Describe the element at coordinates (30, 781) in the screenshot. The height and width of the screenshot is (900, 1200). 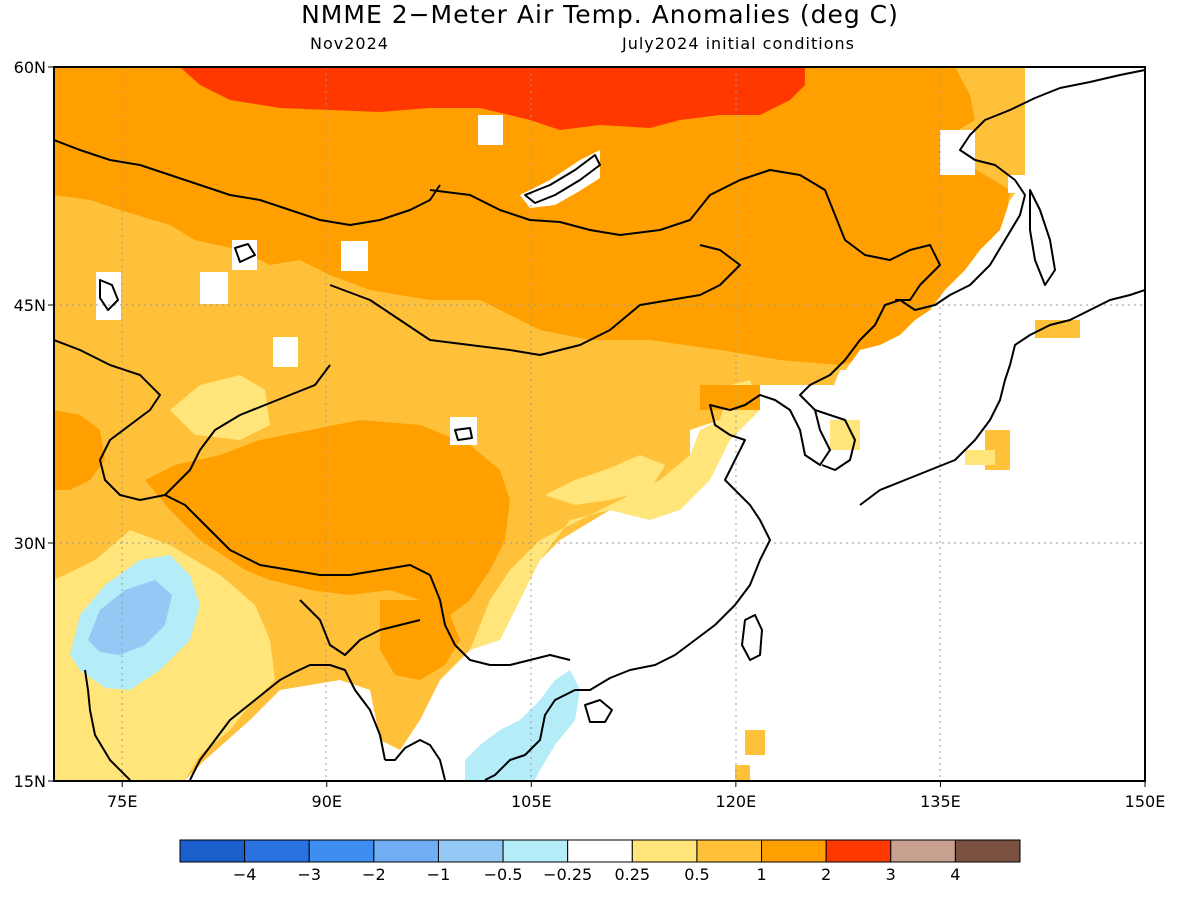
I see `lat-tick-label: 15N` at that location.